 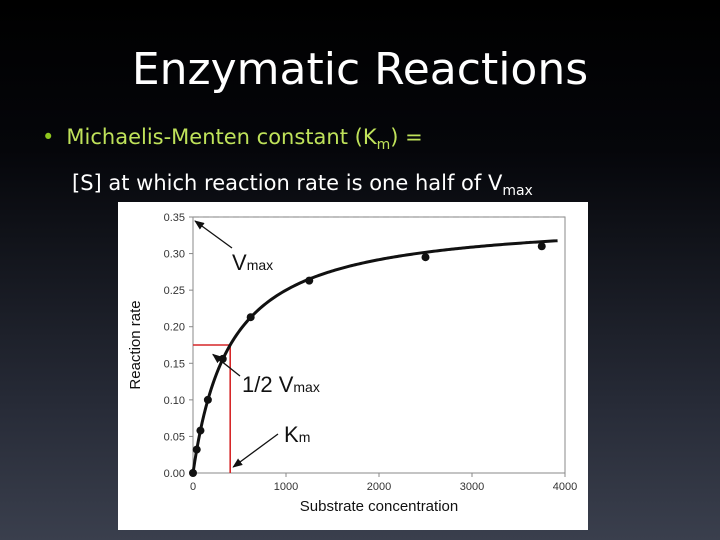 I want to click on y-axis-label: Reaction rate, so click(x=135, y=344).